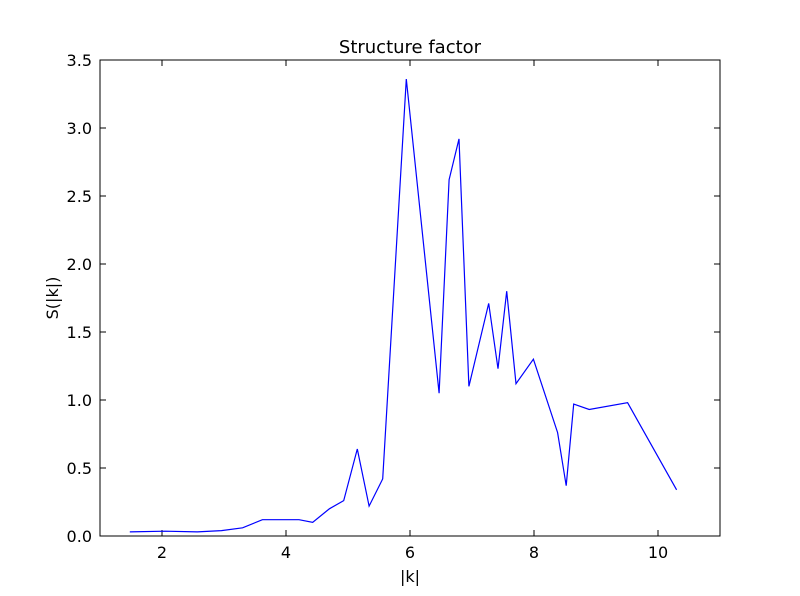 This screenshot has width=800, height=596. What do you see at coordinates (410, 47) in the screenshot?
I see `chart-title: Structure factor` at bounding box center [410, 47].